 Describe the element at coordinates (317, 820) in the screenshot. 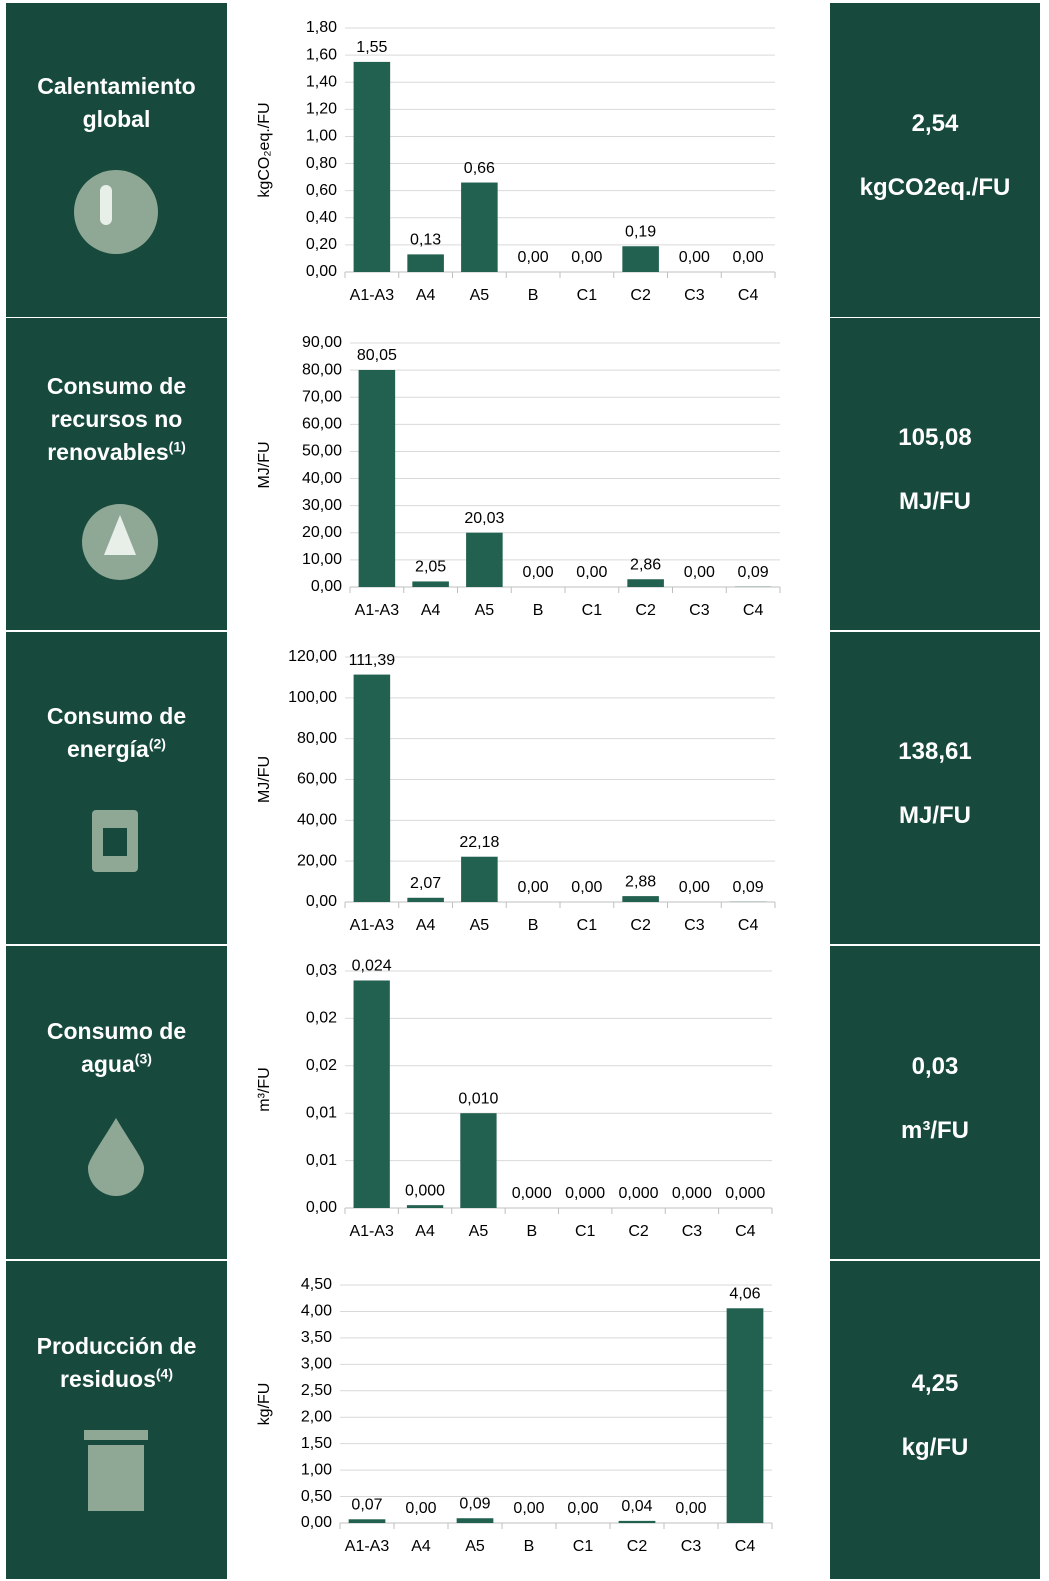

I see `y-tick-label: 40,00` at that location.